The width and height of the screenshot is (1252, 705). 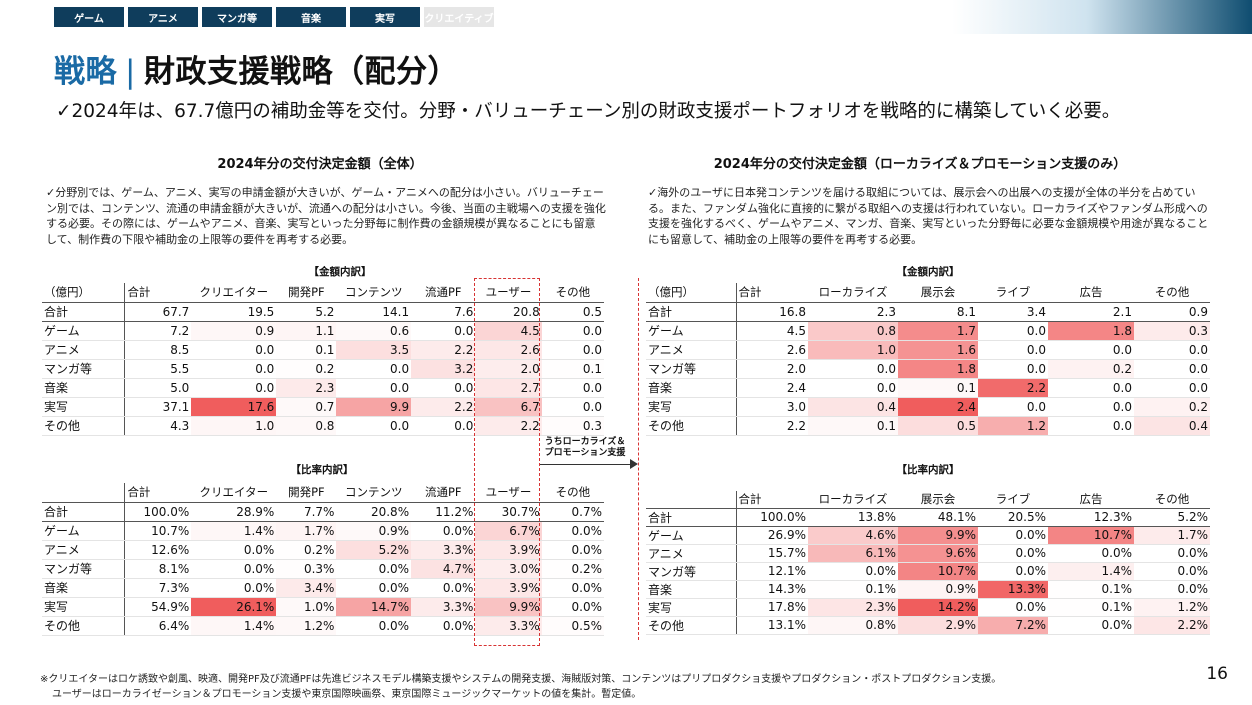 What do you see at coordinates (234, 293) in the screenshot?
I see `column-header: クリエイター` at bounding box center [234, 293].